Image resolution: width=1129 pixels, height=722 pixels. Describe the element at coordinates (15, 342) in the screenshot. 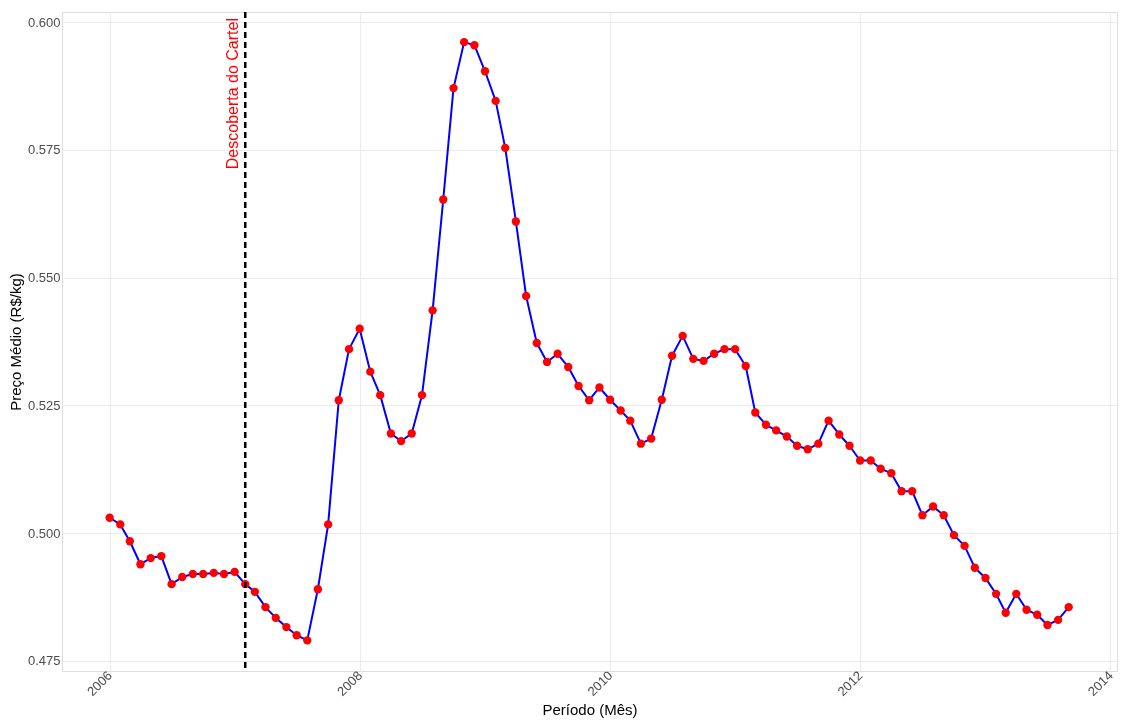

I see `y-axis-title: Preço Médio (R$/kg)` at that location.